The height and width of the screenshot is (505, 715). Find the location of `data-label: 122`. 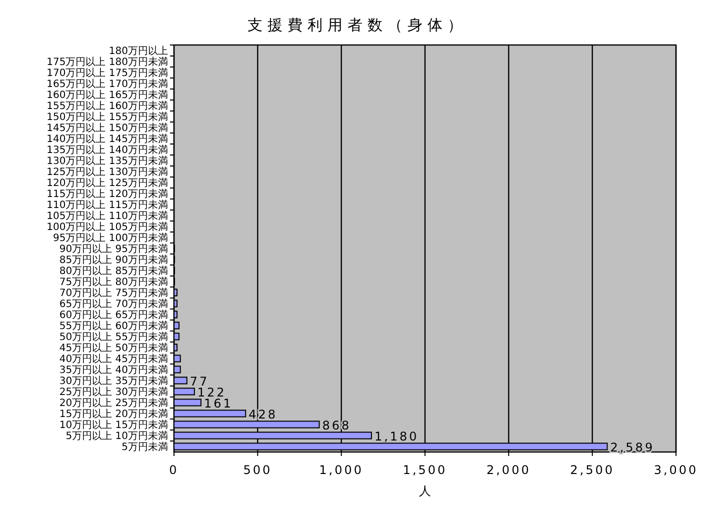

data-label: 122 is located at coordinates (211, 393).